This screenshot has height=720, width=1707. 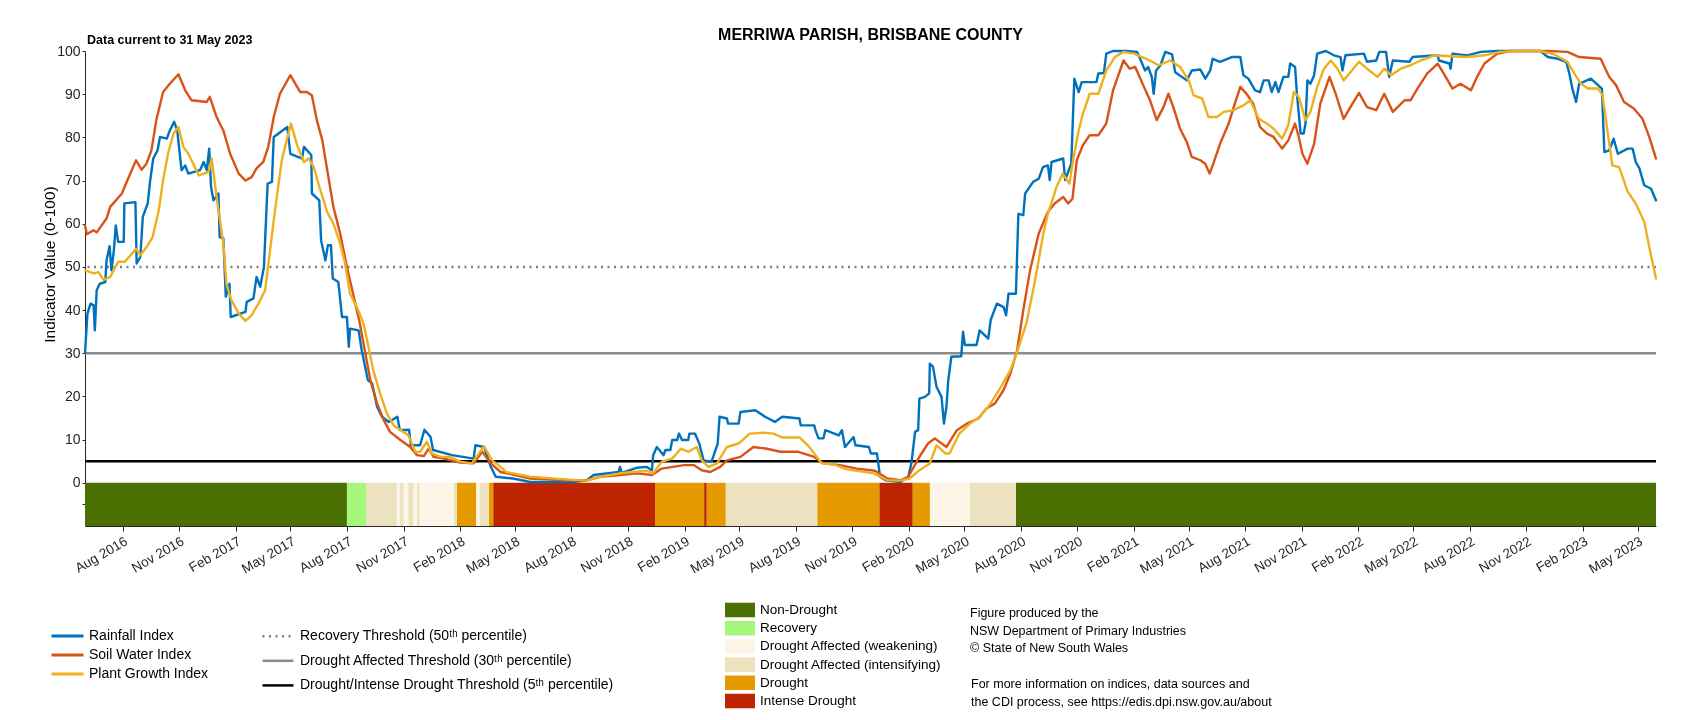 I want to click on y-tick-label: 0, so click(x=76, y=482).